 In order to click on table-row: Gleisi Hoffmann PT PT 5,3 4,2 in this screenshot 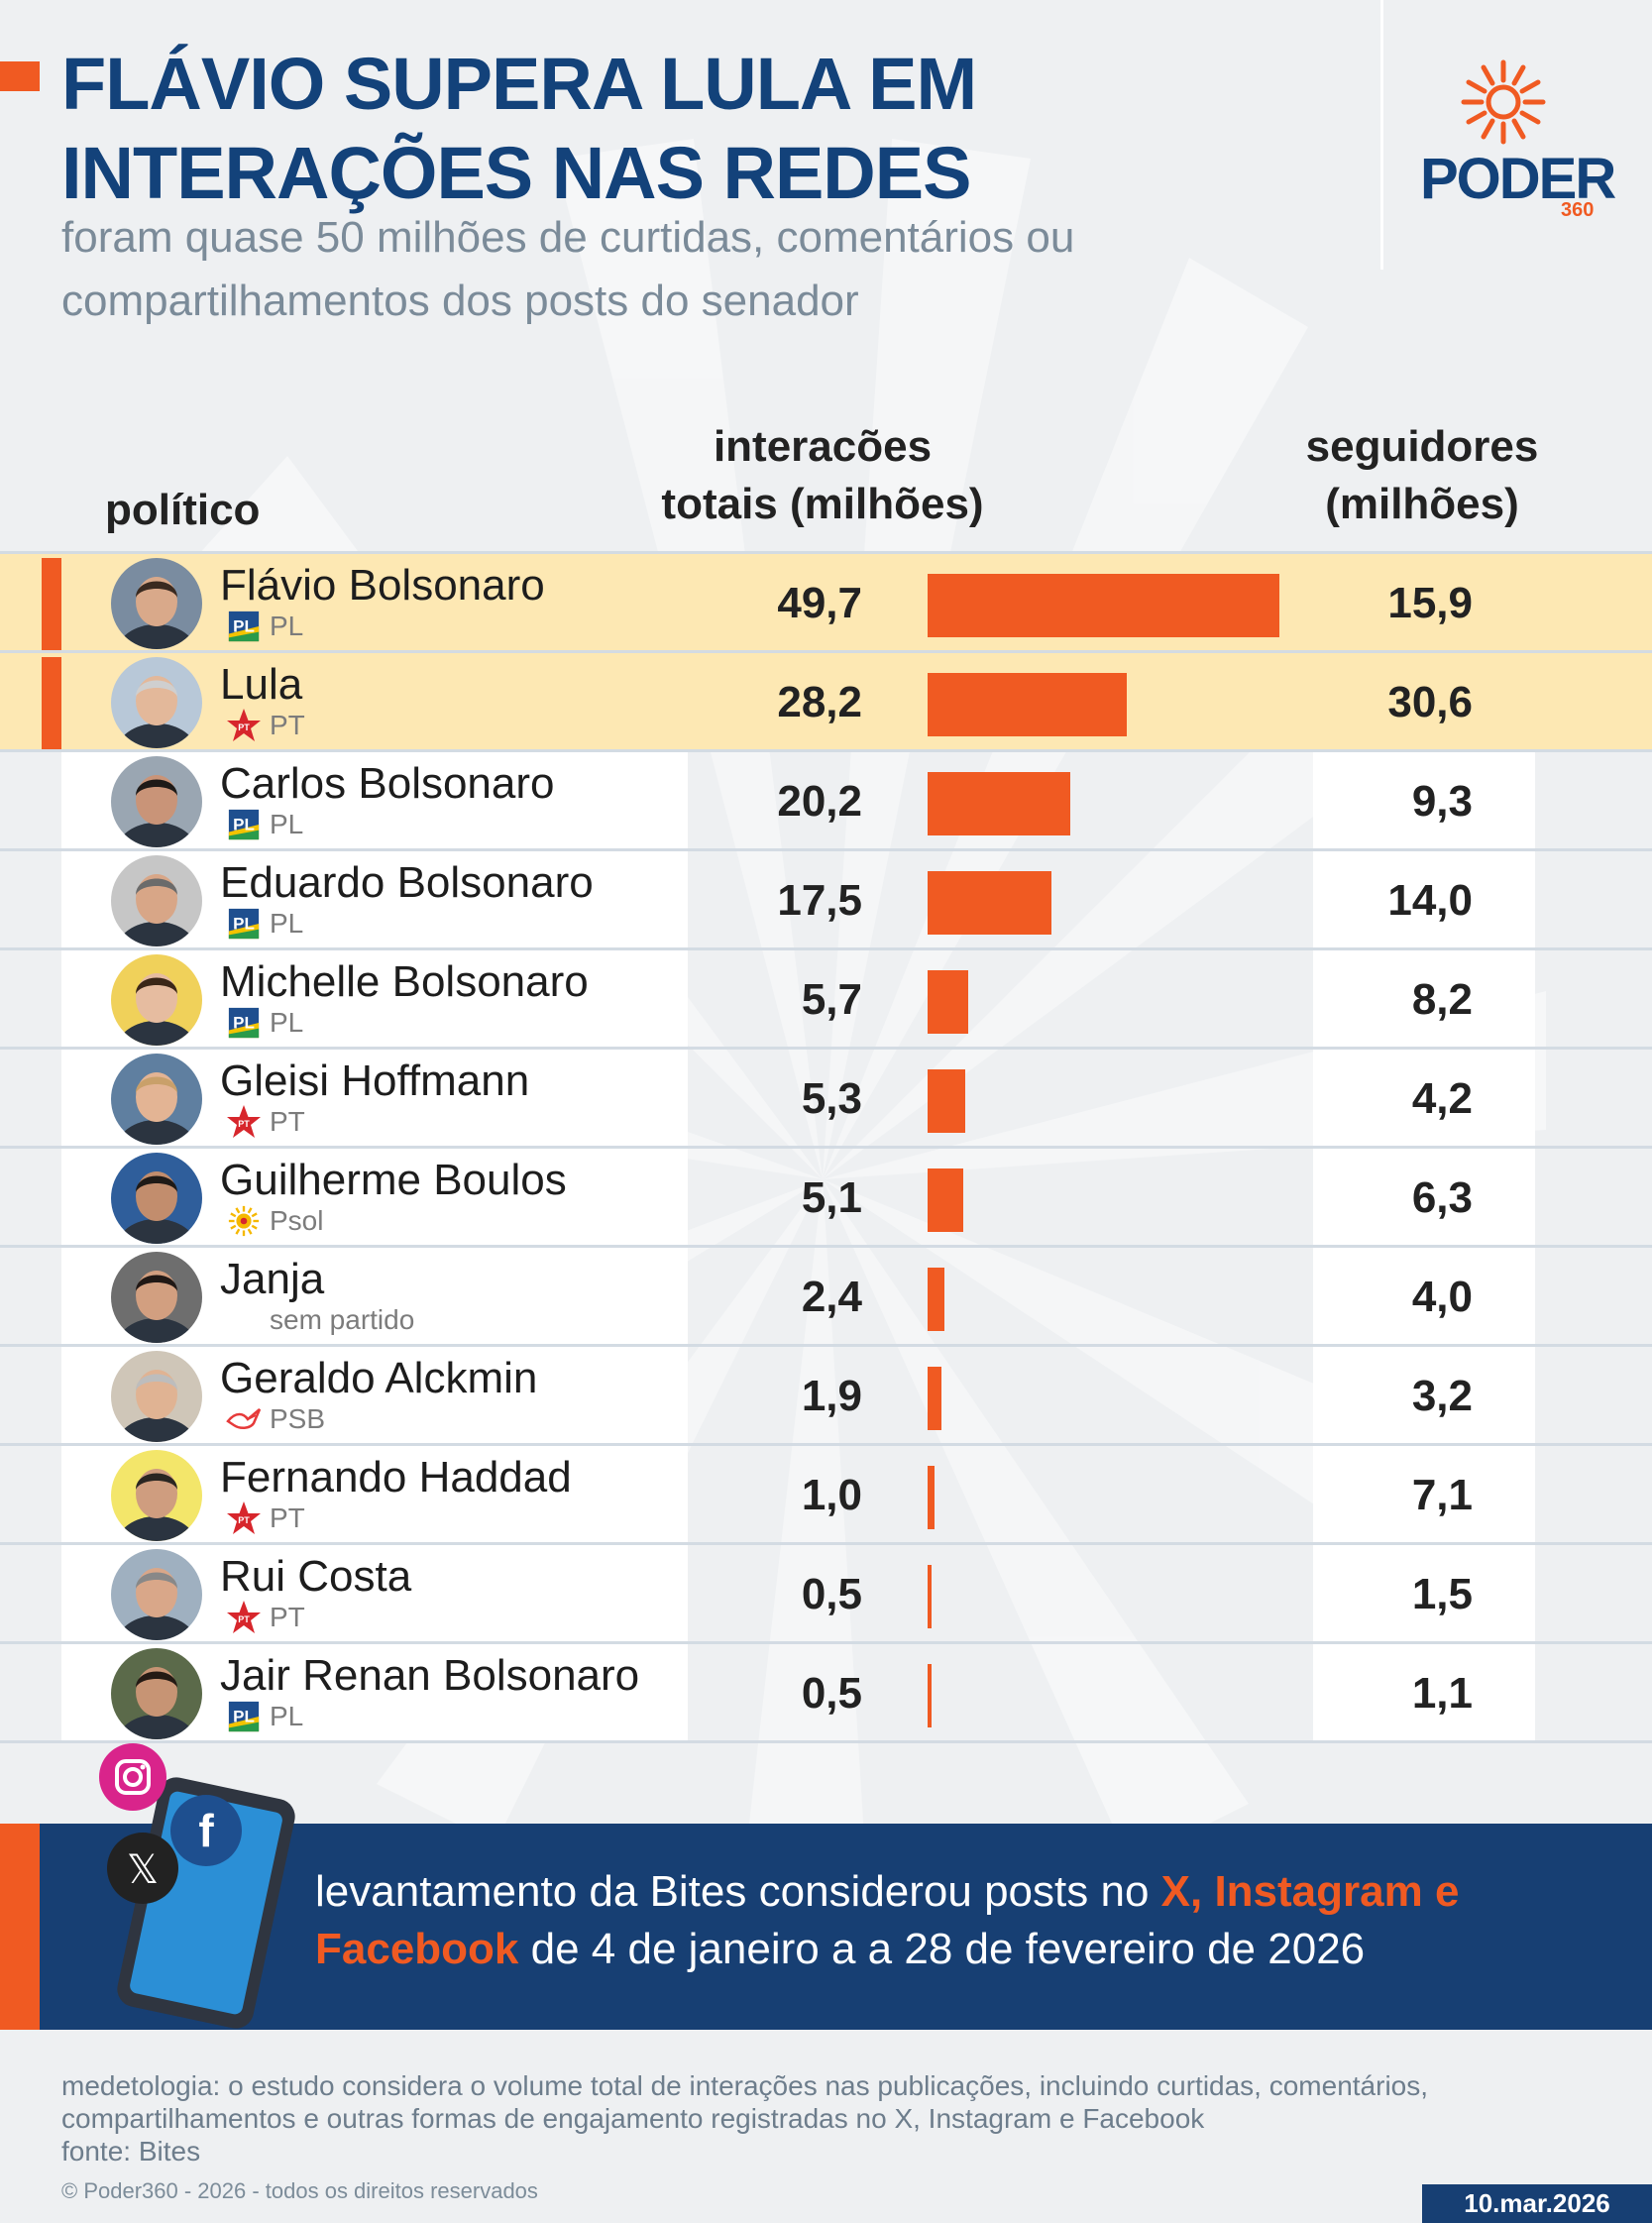, I will do `click(826, 1097)`.